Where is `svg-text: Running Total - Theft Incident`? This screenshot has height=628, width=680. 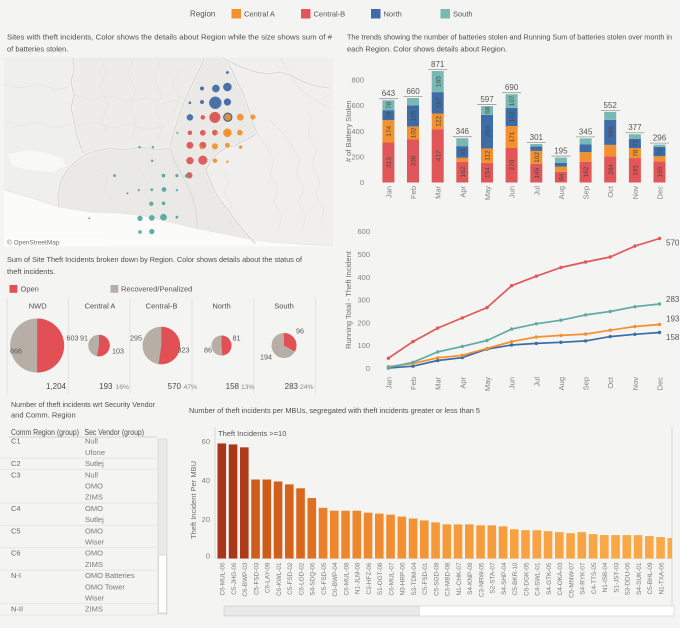 svg-text: Running Total - Theft Incident is located at coordinates (348, 299).